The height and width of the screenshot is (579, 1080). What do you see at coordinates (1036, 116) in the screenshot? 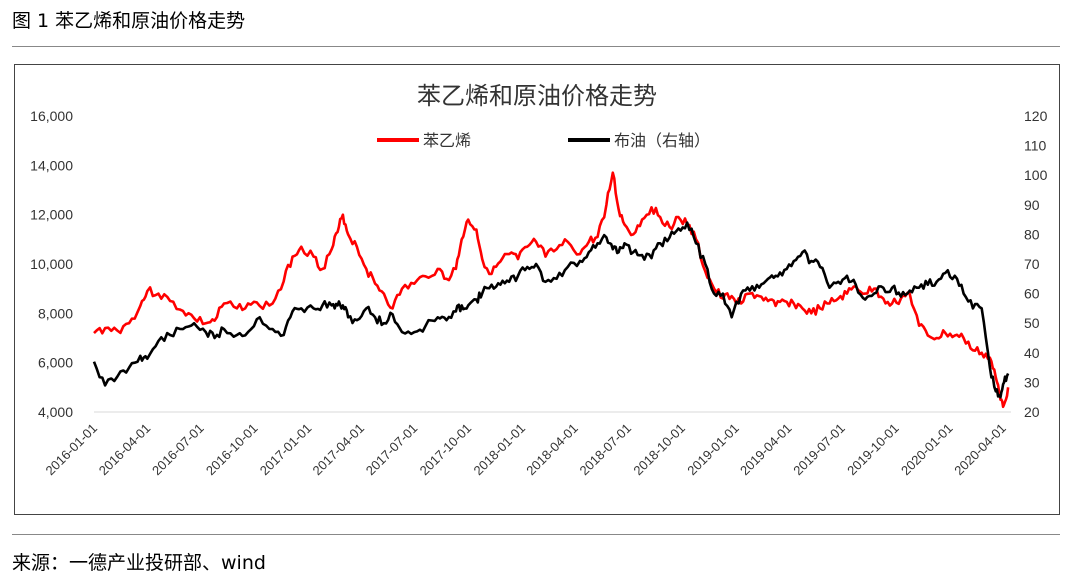
I see `right-tick-label: 120` at bounding box center [1036, 116].